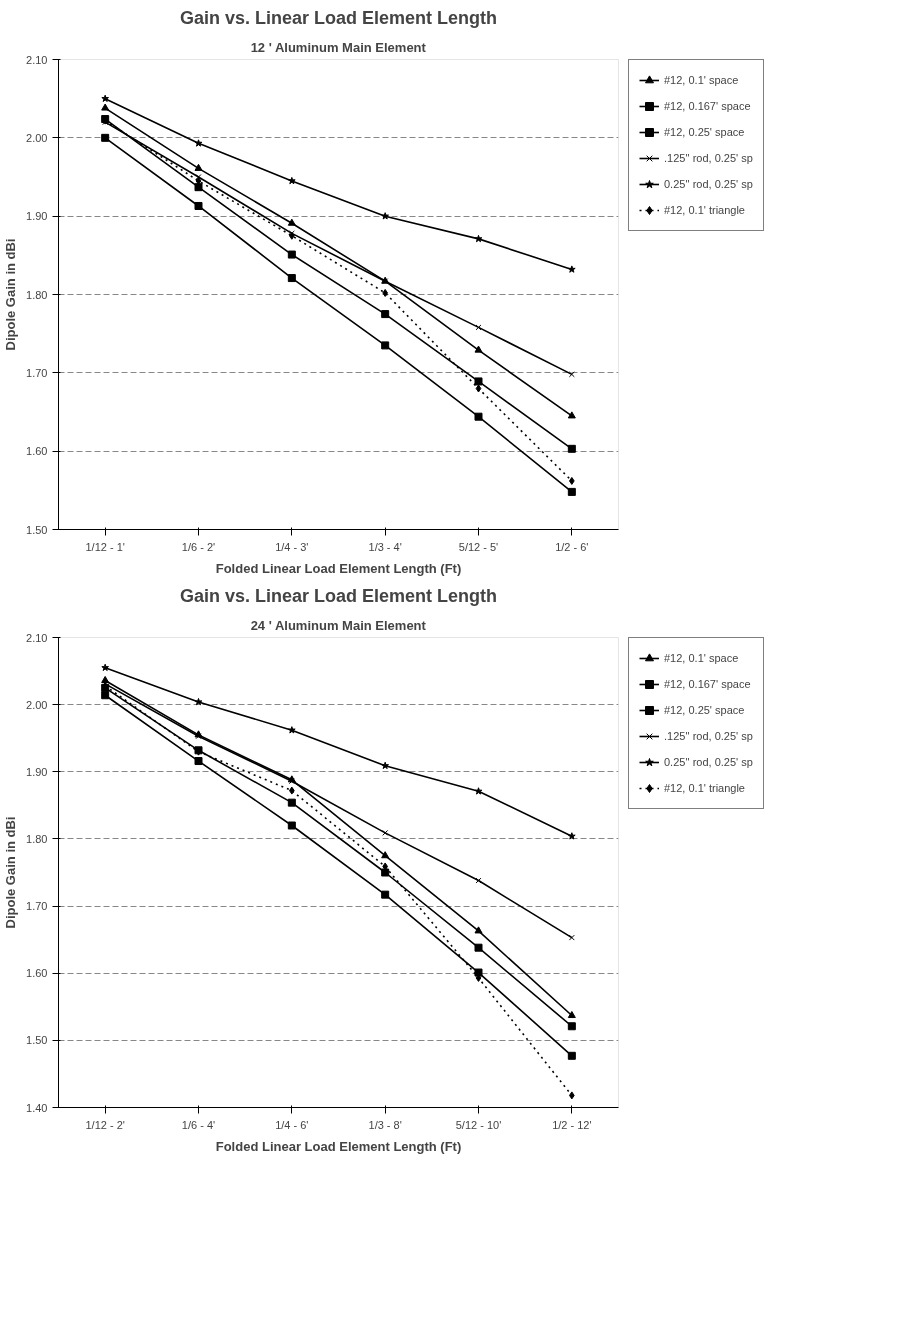 This screenshot has width=921, height=1328. What do you see at coordinates (572, 1124) in the screenshot?
I see `x-tick-label: 1/2 - 12'` at bounding box center [572, 1124].